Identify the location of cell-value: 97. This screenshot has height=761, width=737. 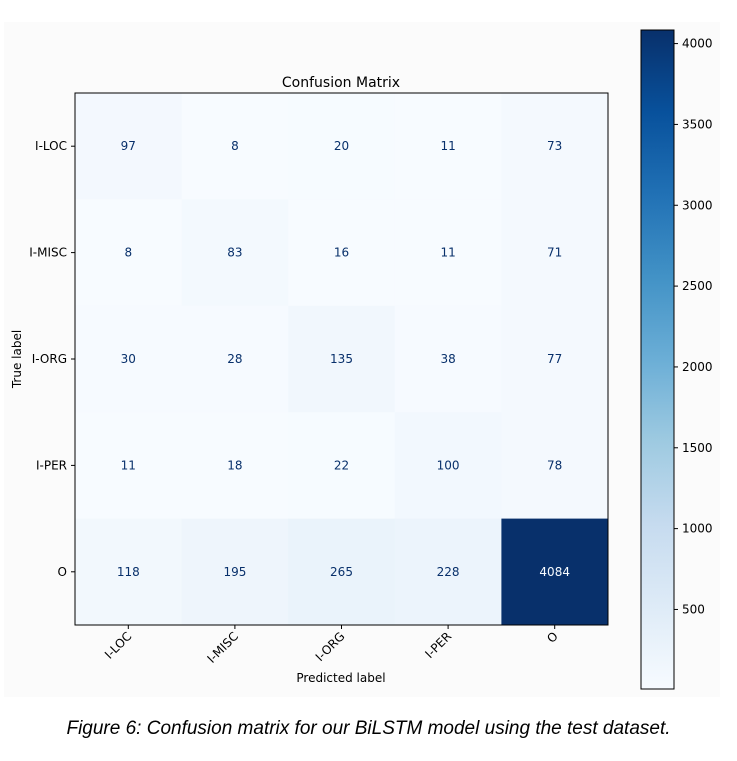
(128, 146).